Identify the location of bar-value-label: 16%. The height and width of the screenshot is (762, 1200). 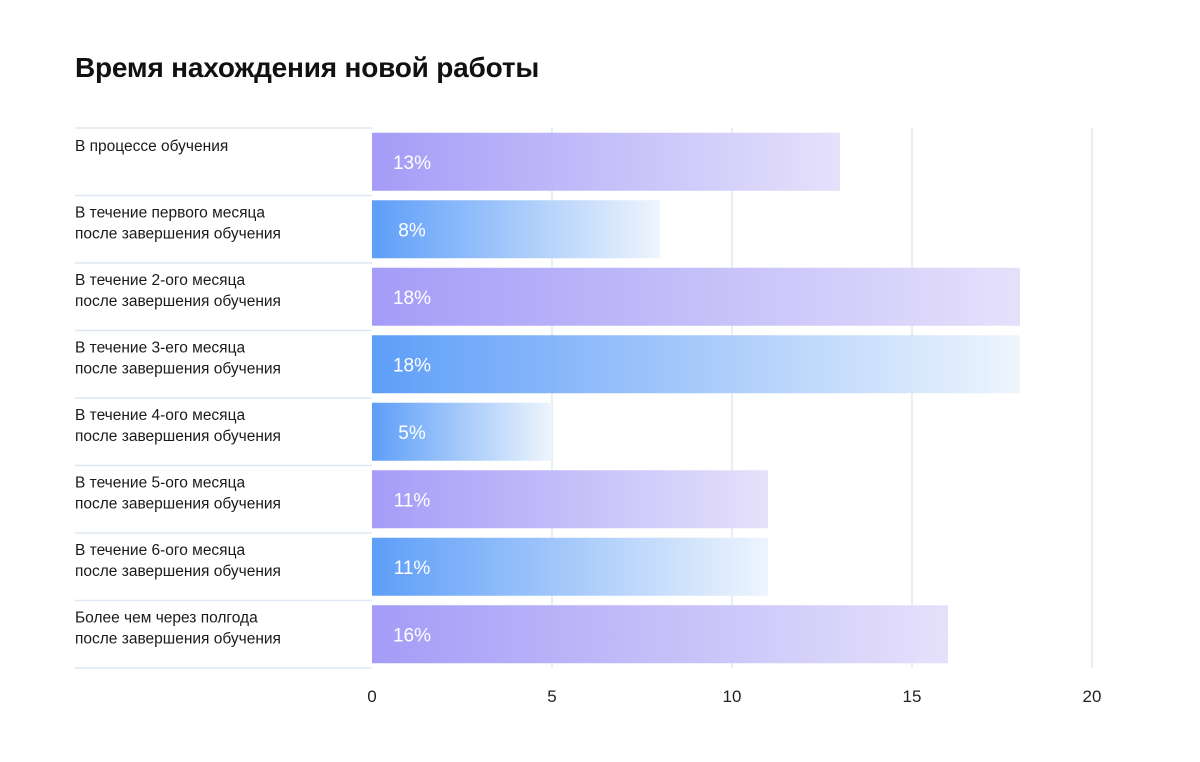
(412, 635).